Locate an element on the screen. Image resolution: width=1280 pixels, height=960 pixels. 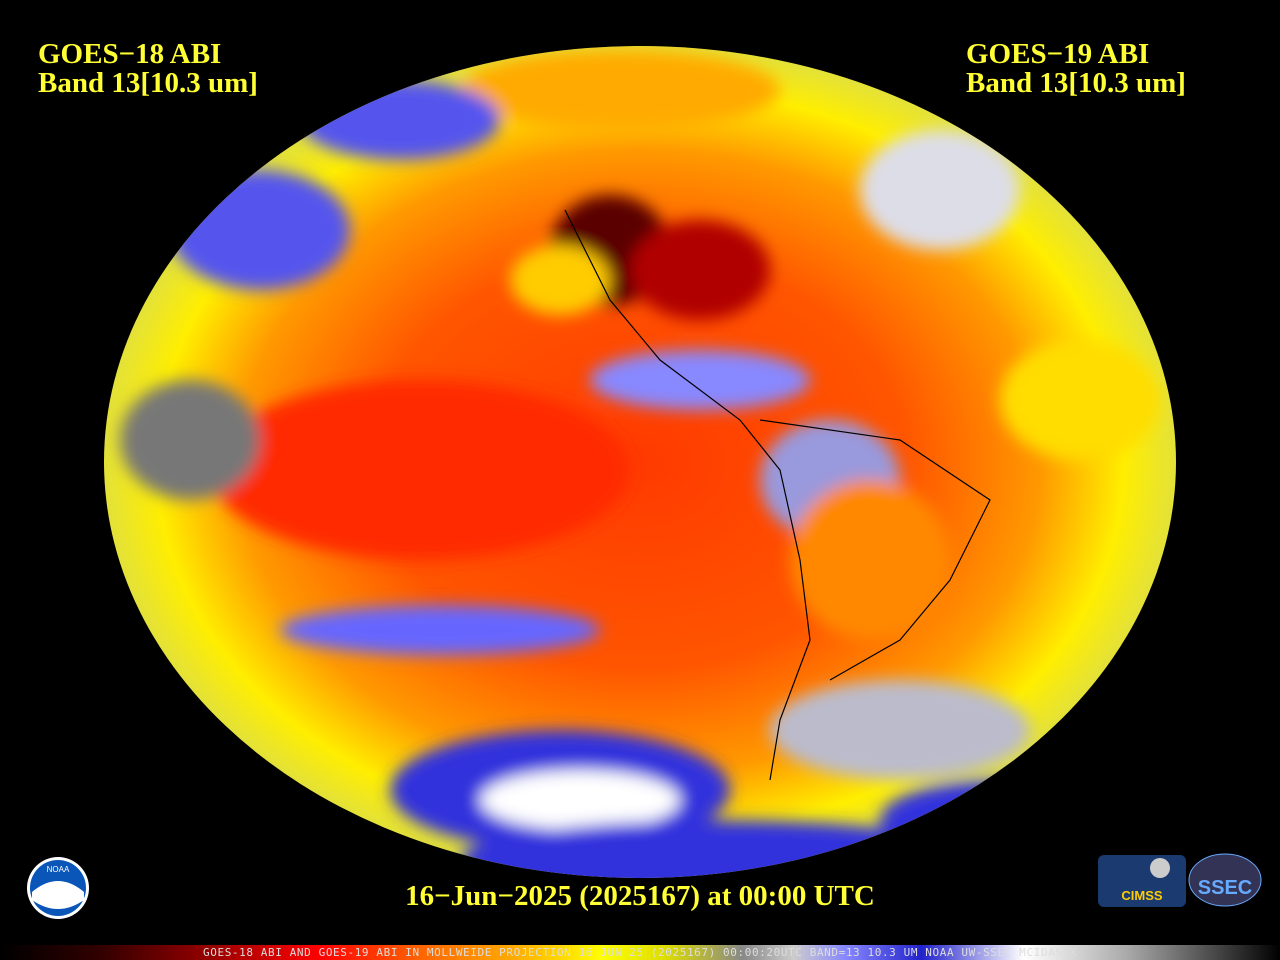
cimss-text: CIMSS is located at coordinates (1142, 895).